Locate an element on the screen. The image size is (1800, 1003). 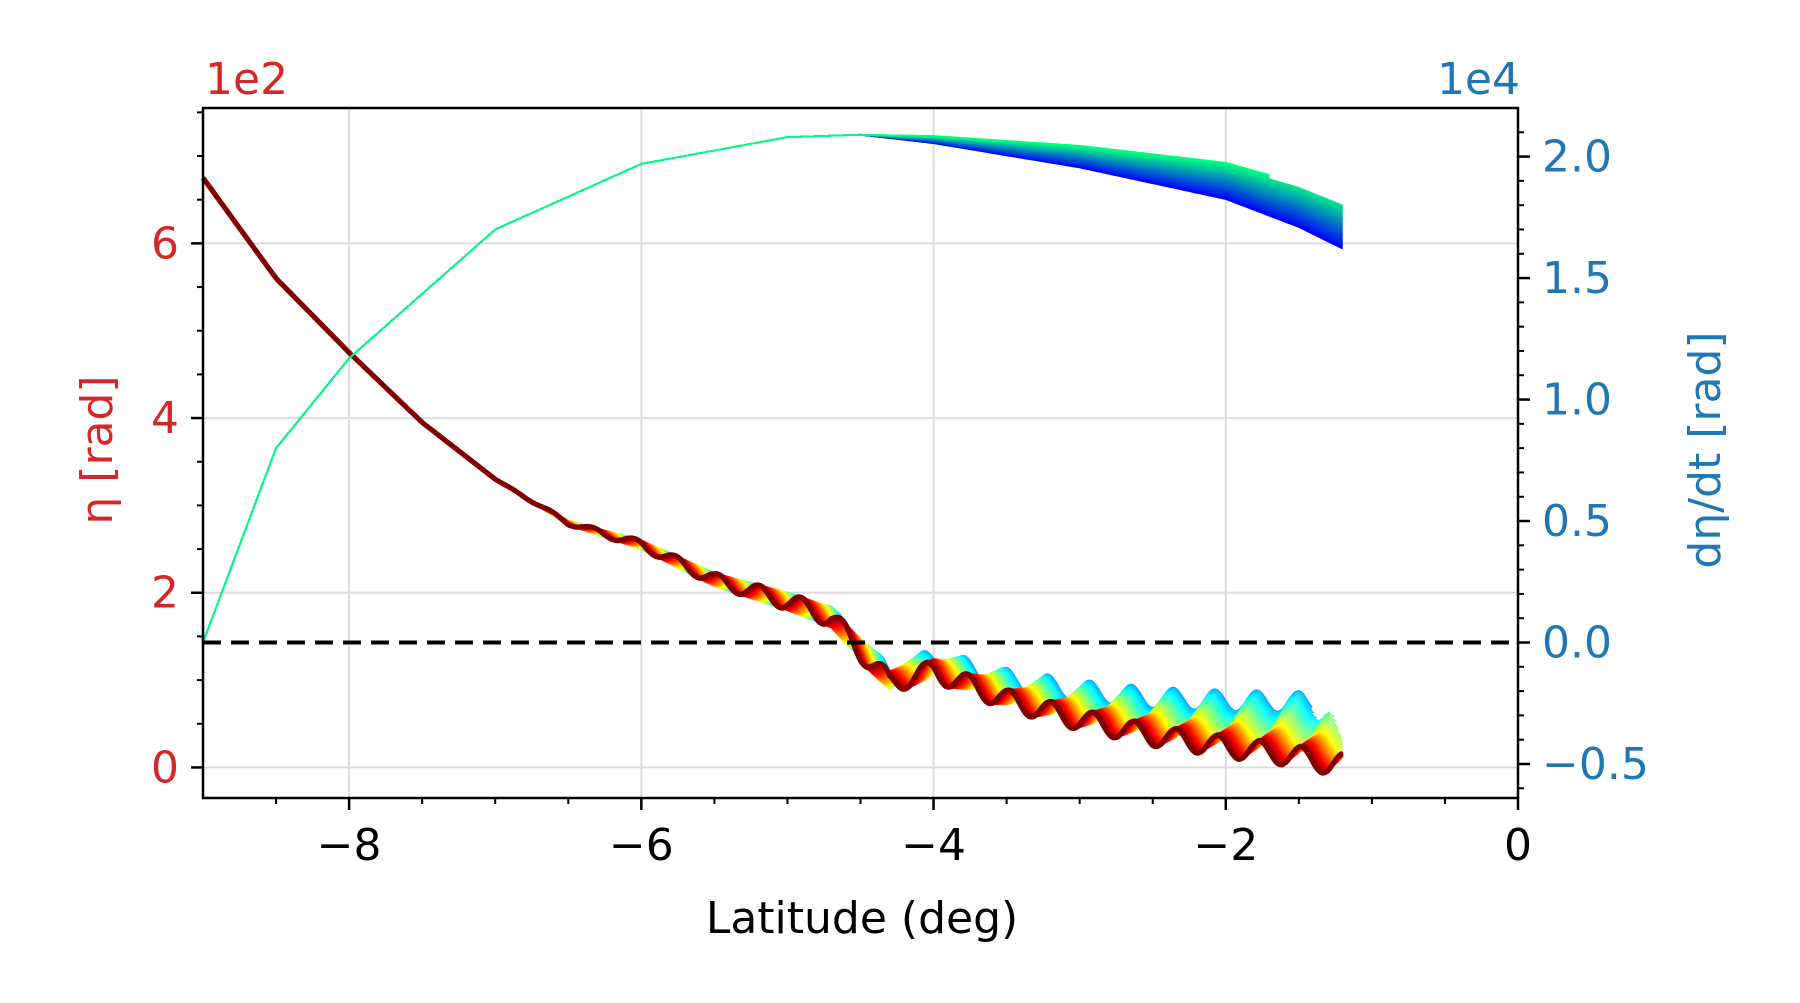
x-tick-label: 0 is located at coordinates (1518, 845).